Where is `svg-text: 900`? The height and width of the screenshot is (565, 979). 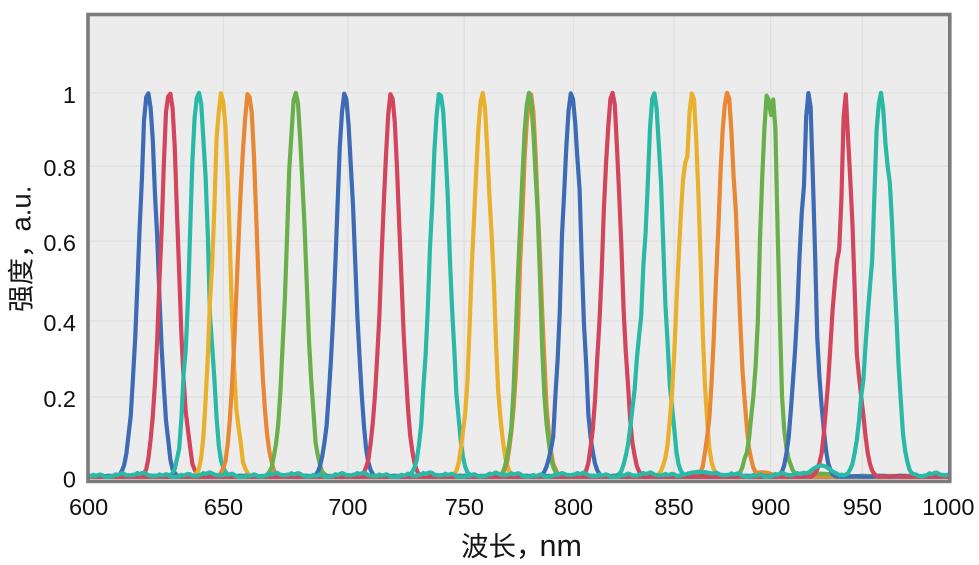
svg-text: 900 is located at coordinates (770, 507).